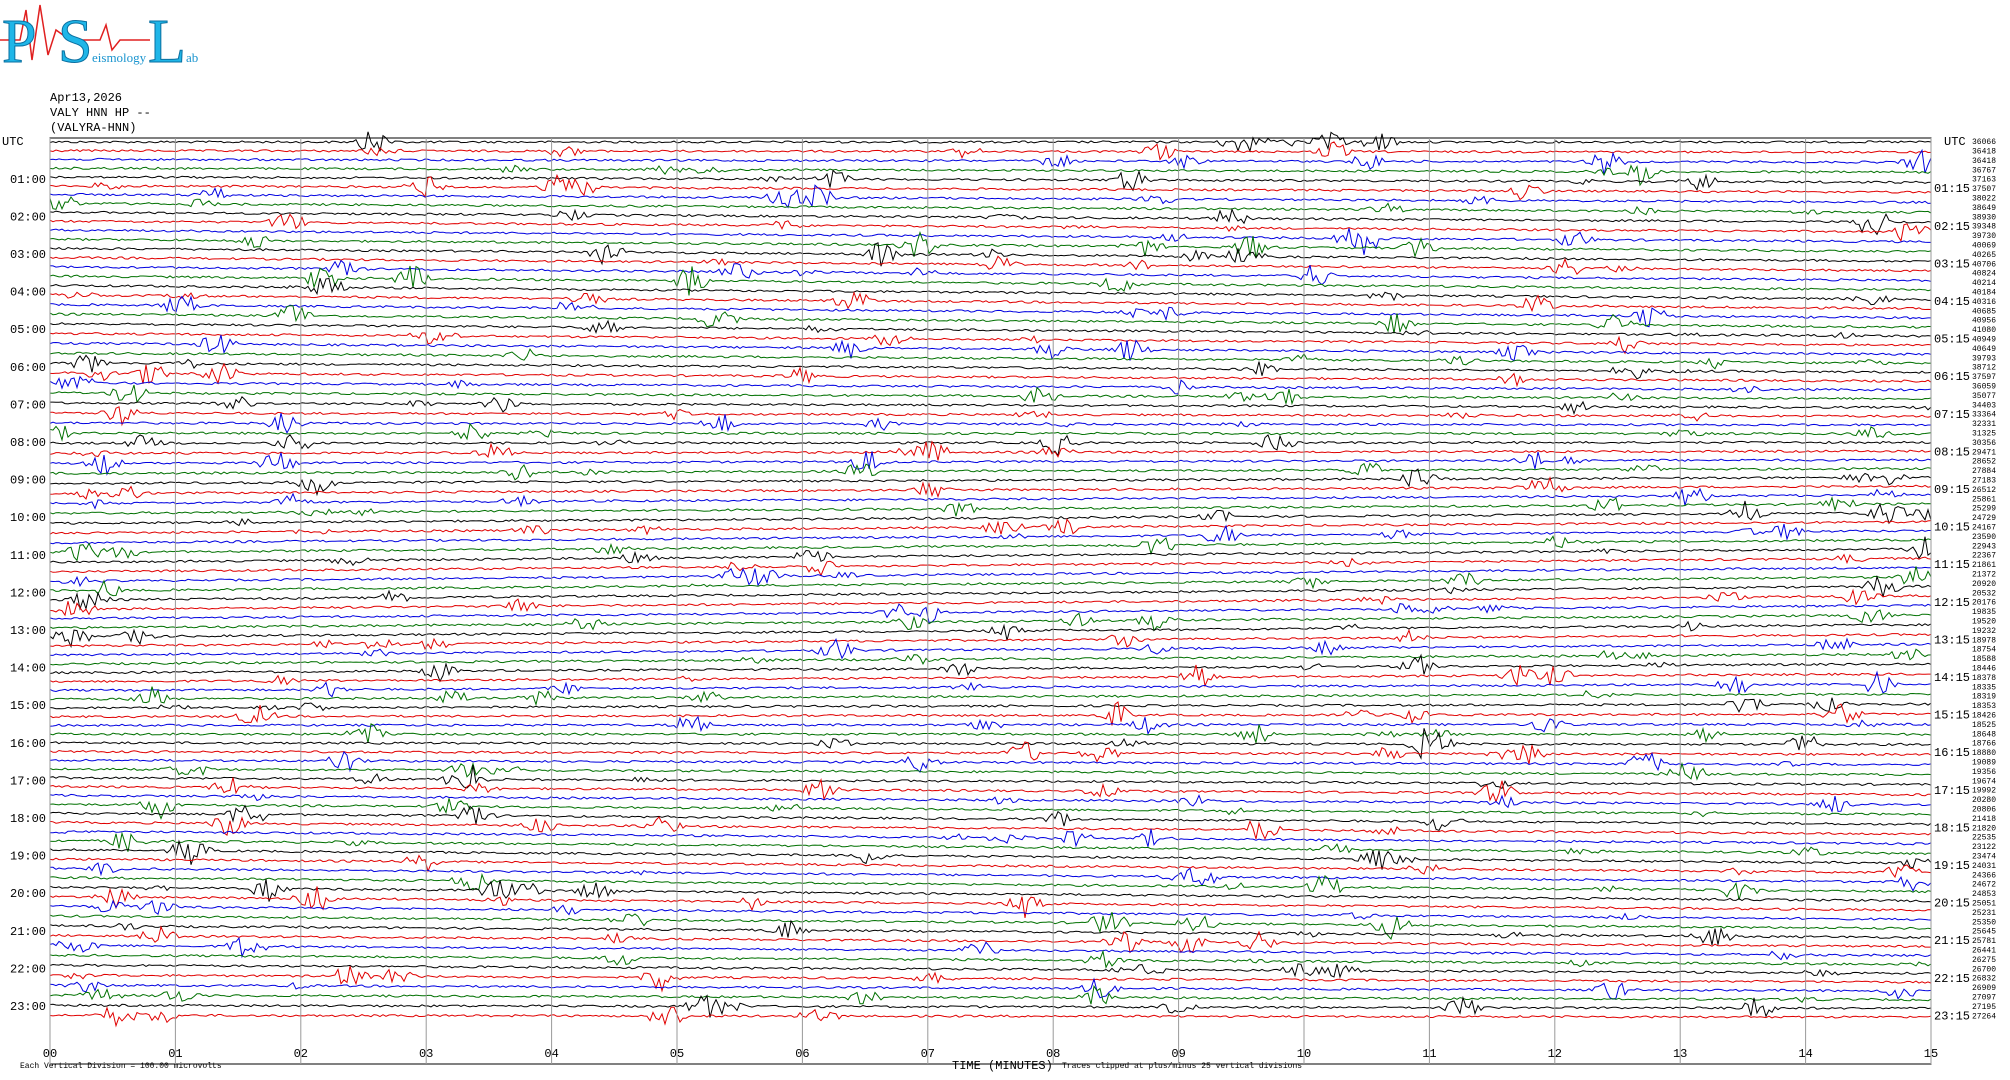 This screenshot has width=2010, height=1080. I want to click on left-hour-label: 22:00, so click(28, 969).